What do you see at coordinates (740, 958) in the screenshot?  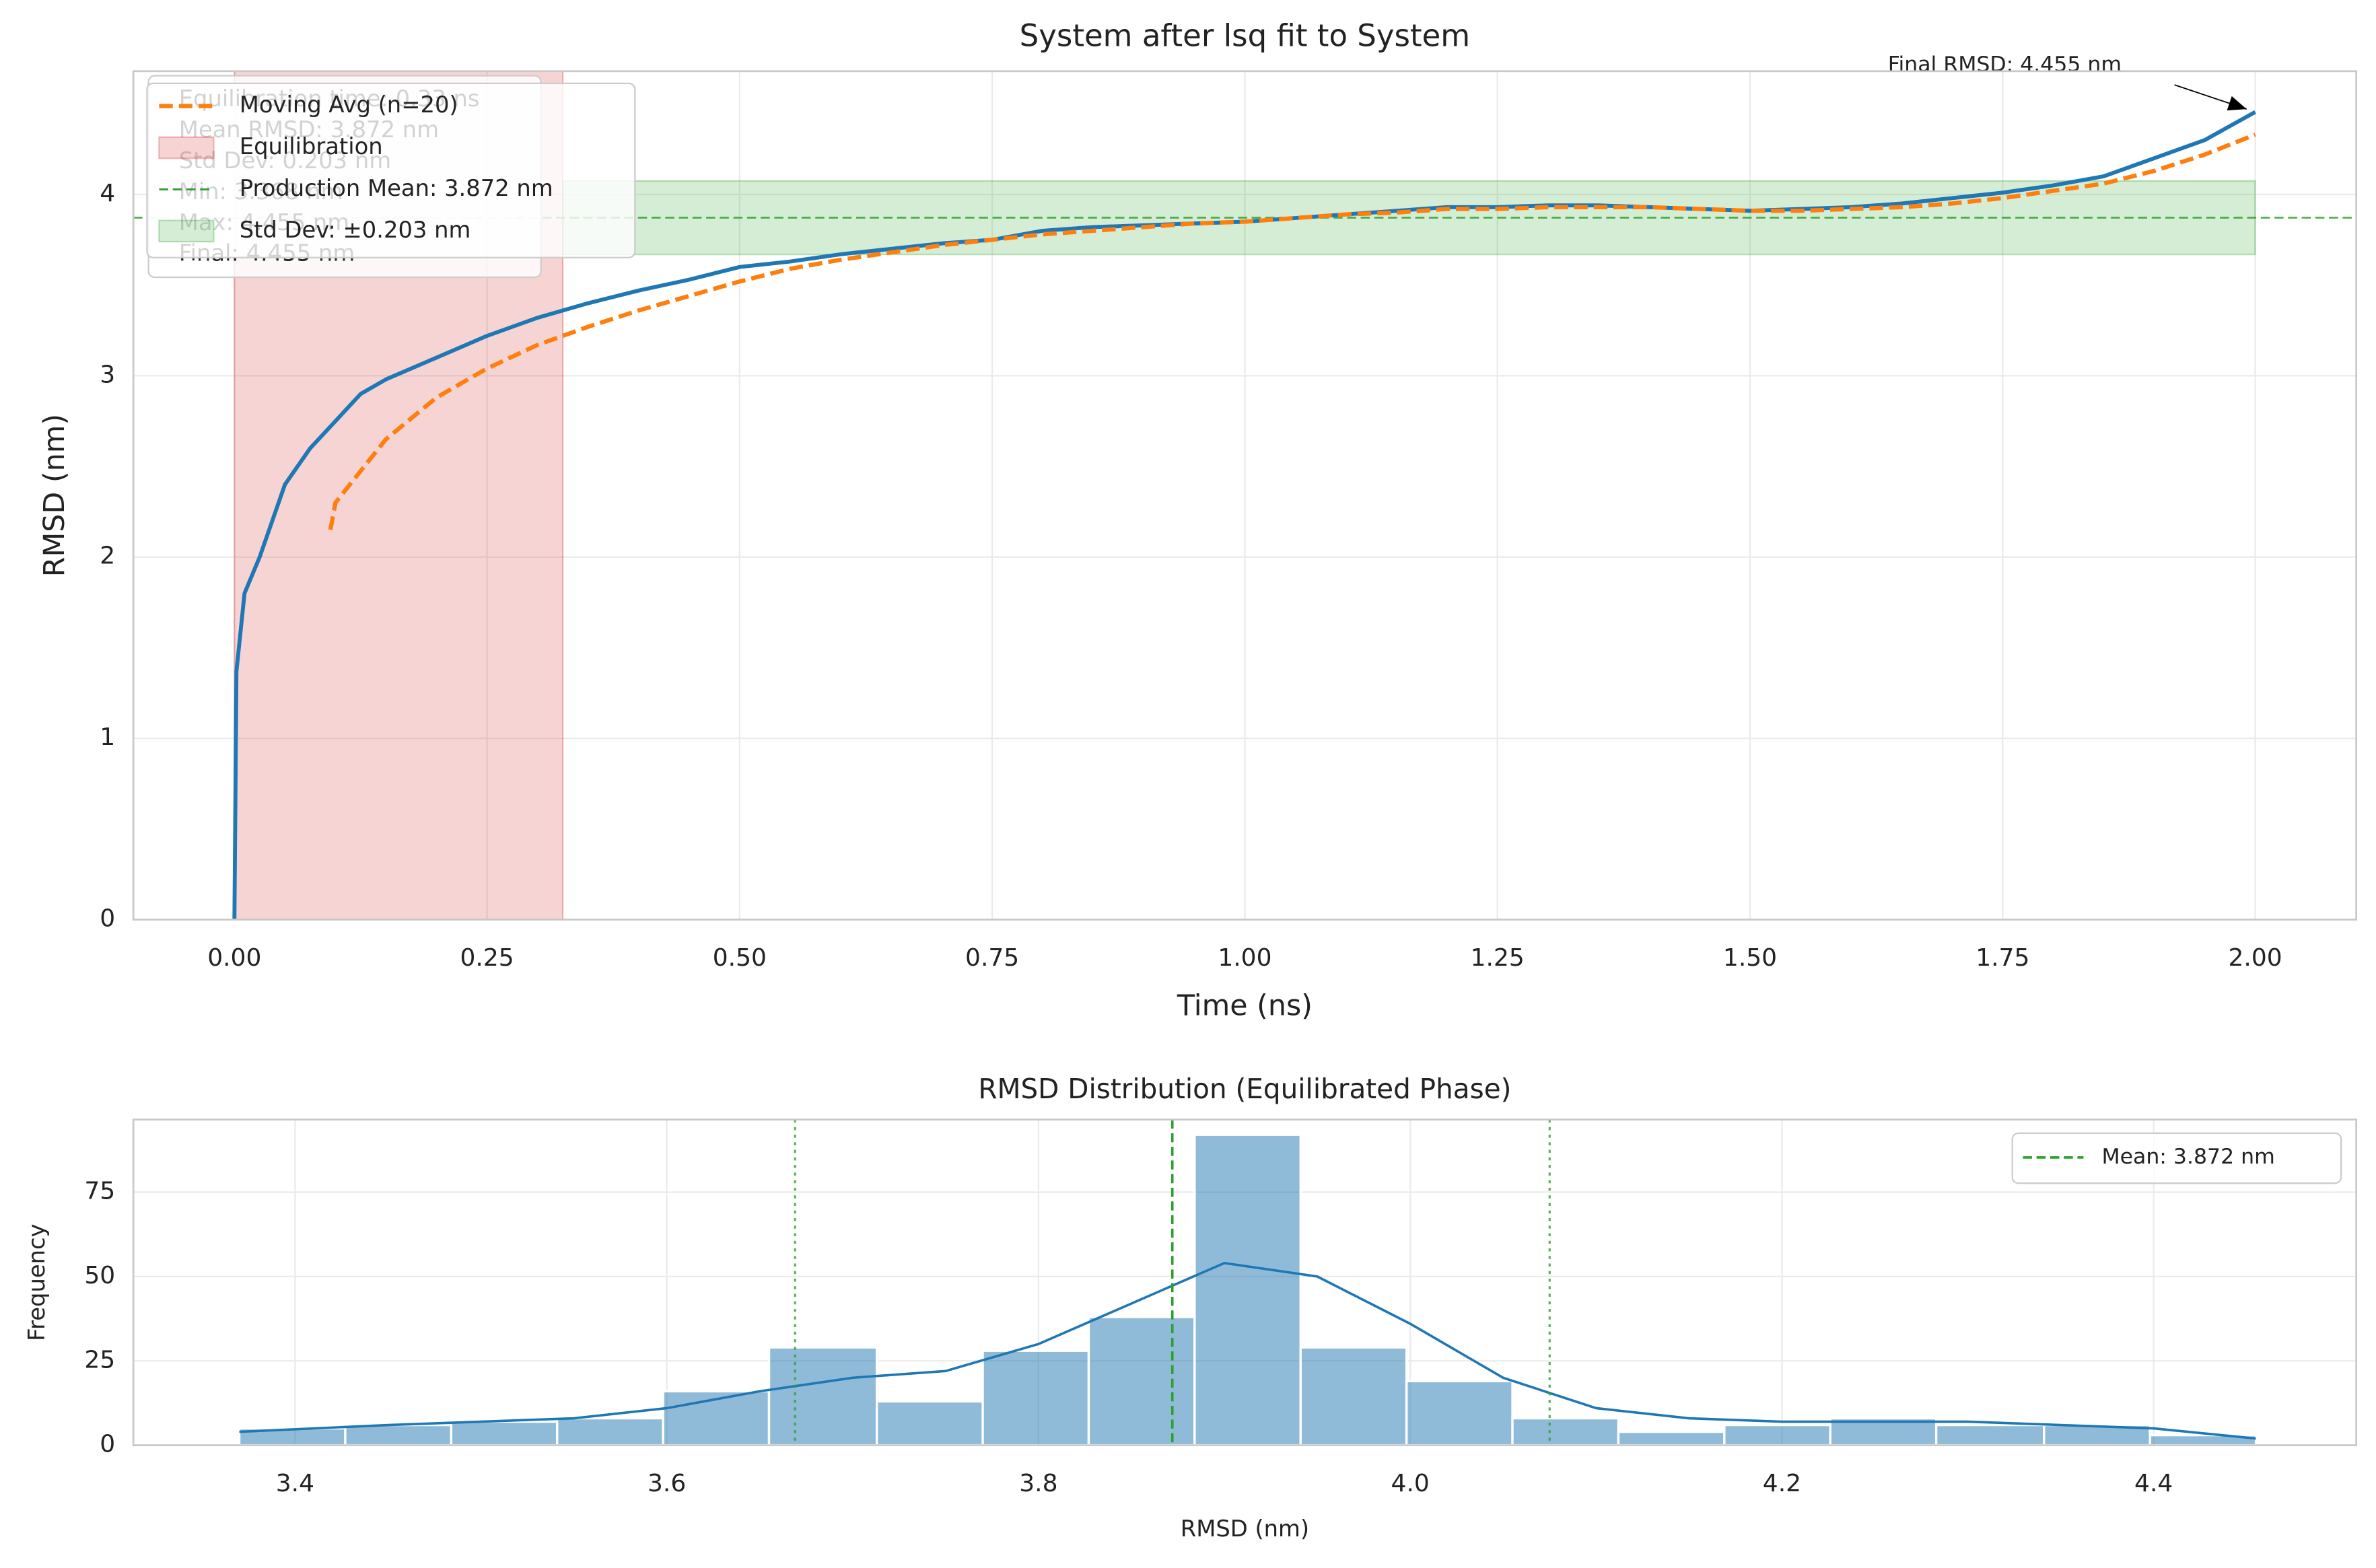 I see `x-tick-label: 0.50` at bounding box center [740, 958].